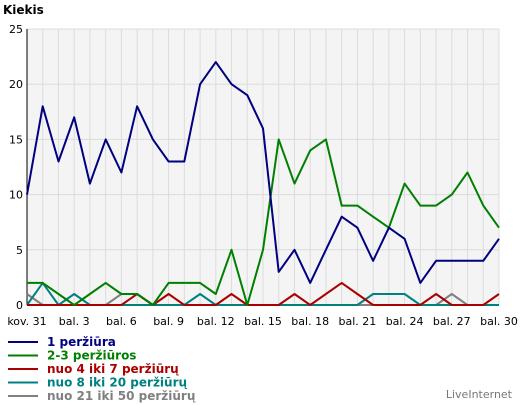  What do you see at coordinates (310, 321) in the screenshot?
I see `x-tick-label: bal. 18` at bounding box center [310, 321].